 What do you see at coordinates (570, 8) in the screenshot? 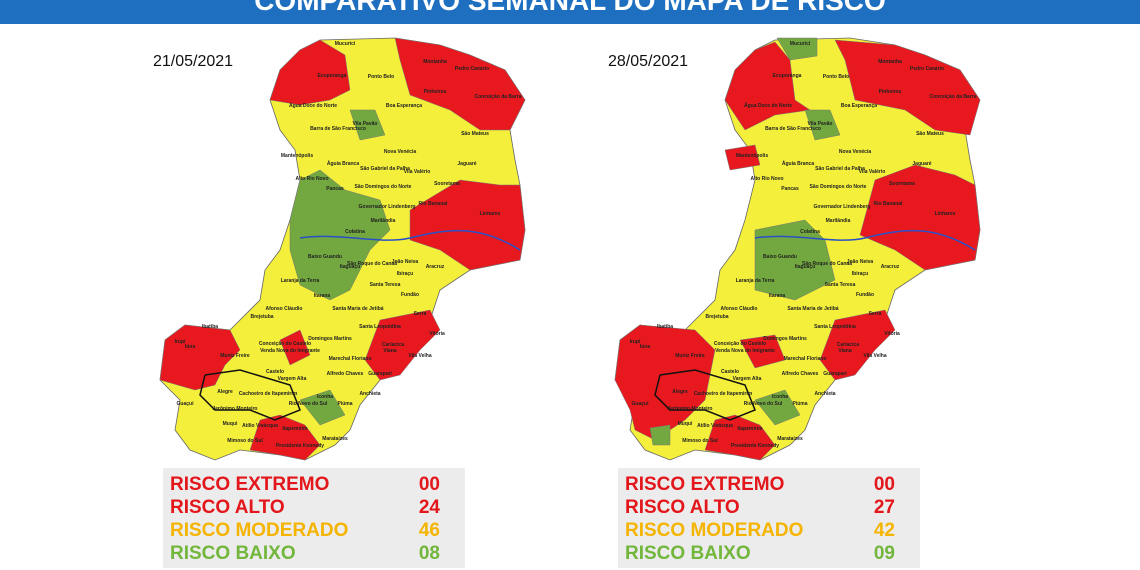
I see `page-title: COMPARATIVO SEMANAL DO MAPA DE RISCO` at bounding box center [570, 8].